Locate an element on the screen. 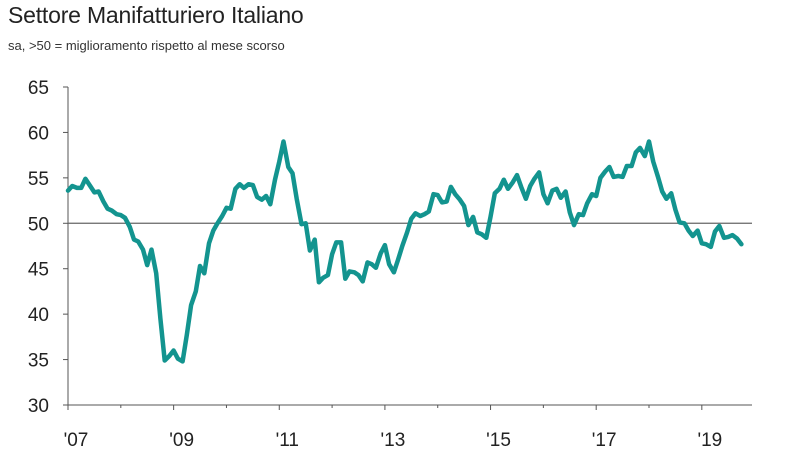 This screenshot has width=797, height=463. chart-title: Settore Manifatturiero Italiano is located at coordinates (156, 15).